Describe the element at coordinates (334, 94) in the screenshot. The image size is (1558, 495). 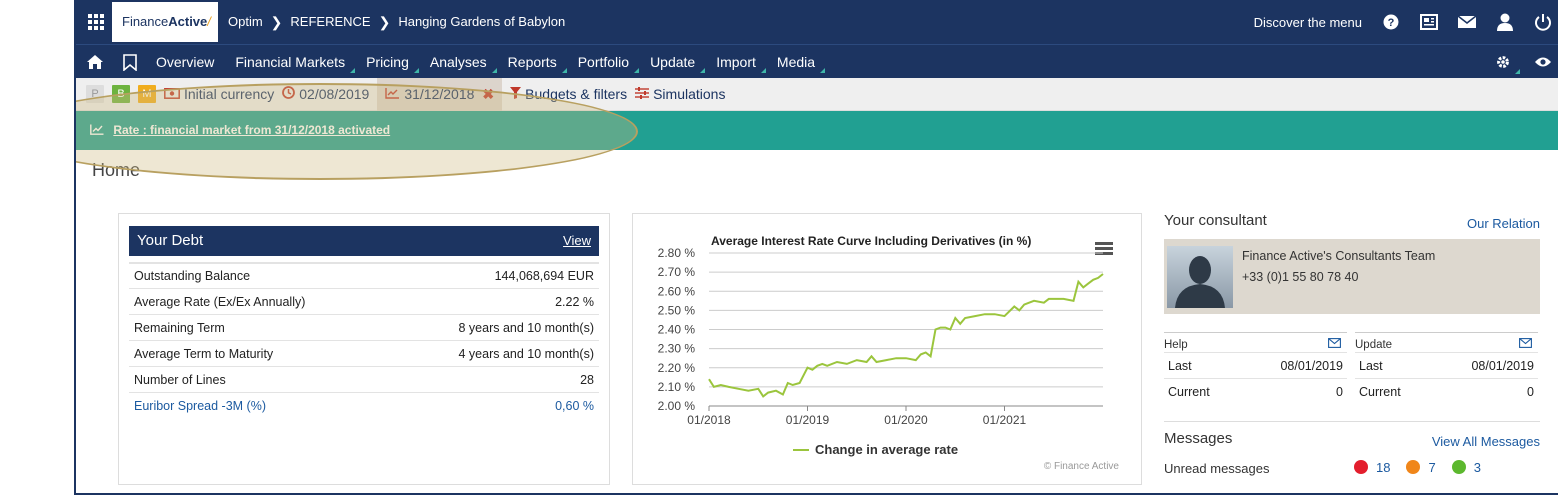
I see `date-label: 02/08/2019` at that location.